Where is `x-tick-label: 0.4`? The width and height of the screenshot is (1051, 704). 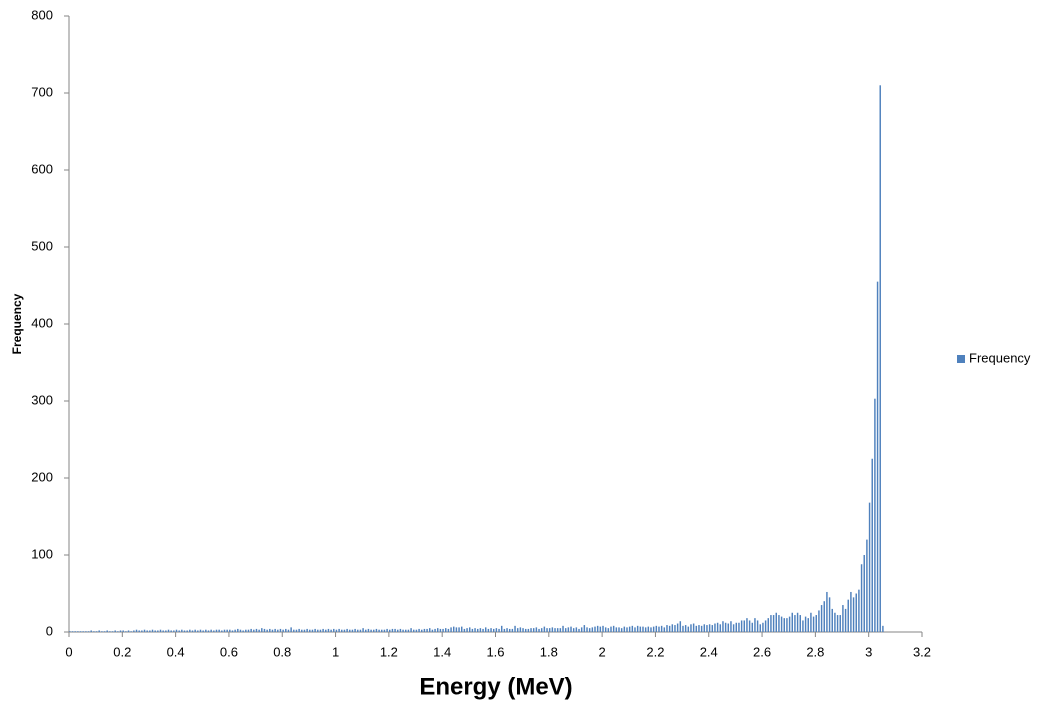 x-tick-label: 0.4 is located at coordinates (176, 651).